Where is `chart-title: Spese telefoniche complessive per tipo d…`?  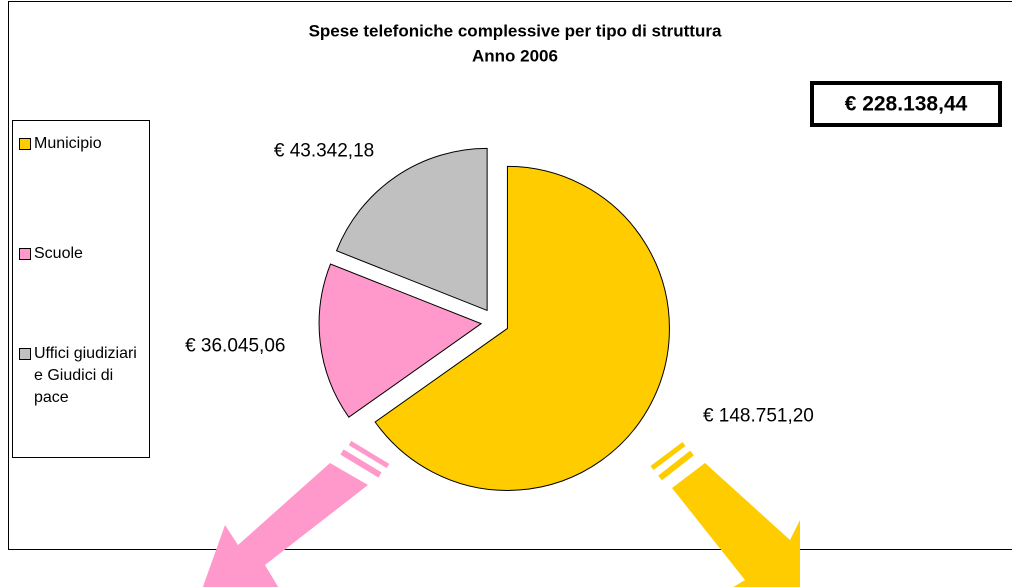
chart-title: Spese telefoniche complessive per tipo d… is located at coordinates (515, 30).